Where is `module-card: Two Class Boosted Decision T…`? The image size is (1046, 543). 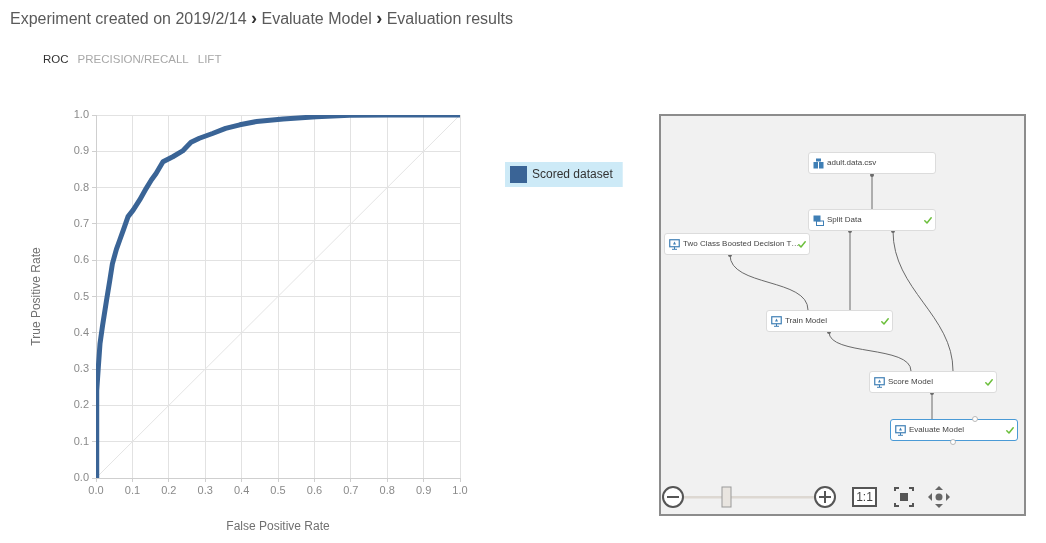 module-card: Two Class Boosted Decision T… is located at coordinates (737, 244).